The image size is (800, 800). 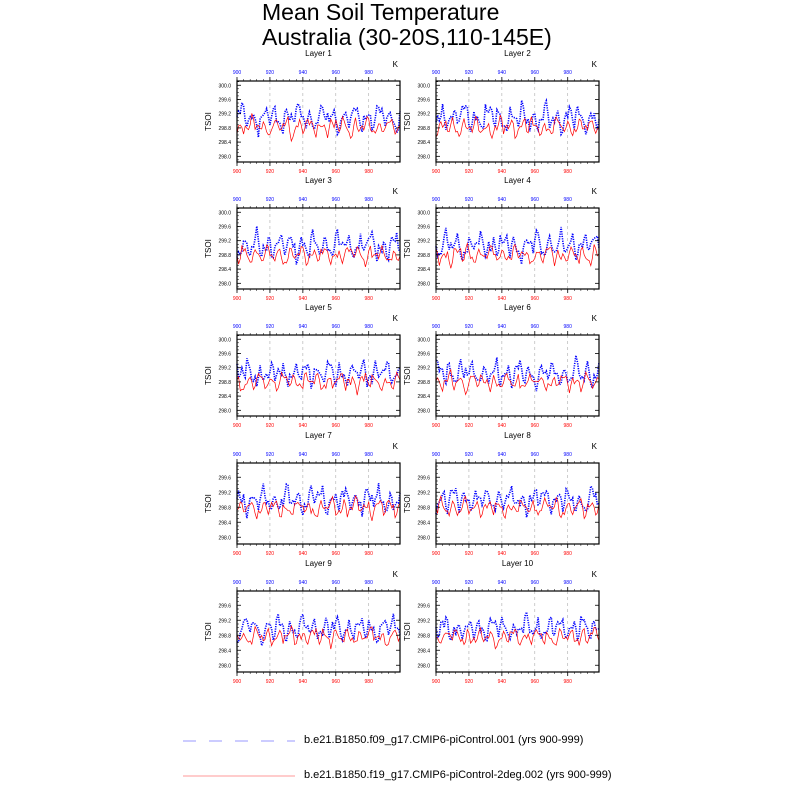 I want to click on panel-title: Layer 6, so click(x=517, y=307).